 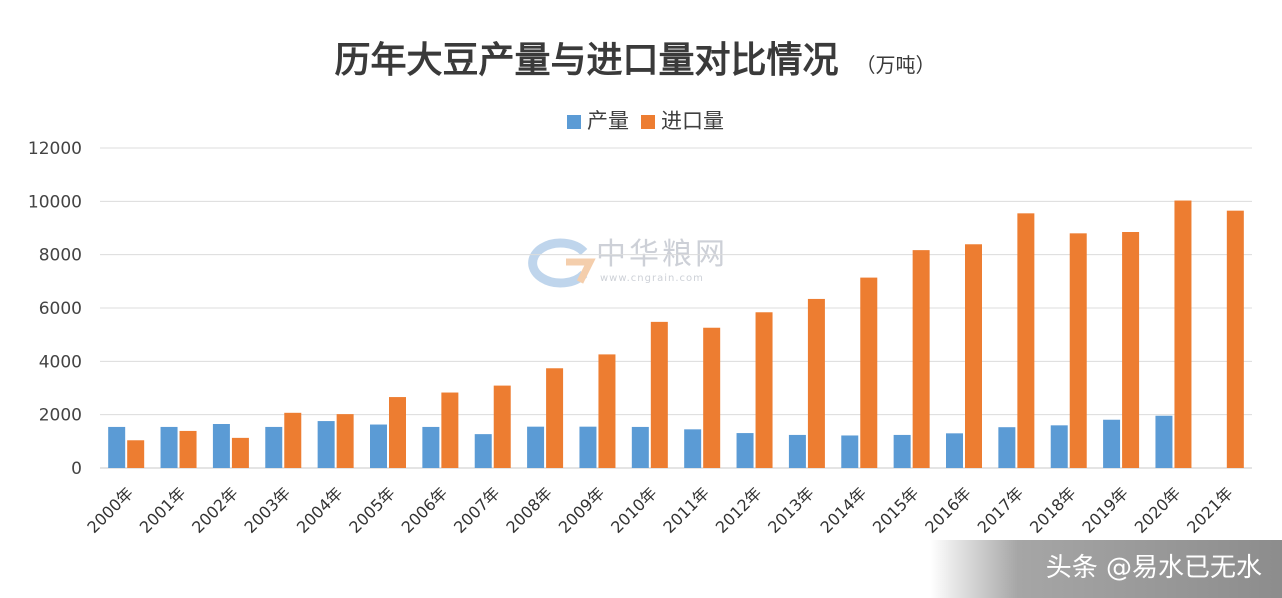 What do you see at coordinates (739, 510) in the screenshot?
I see `x-tick-label: 2012年` at bounding box center [739, 510].